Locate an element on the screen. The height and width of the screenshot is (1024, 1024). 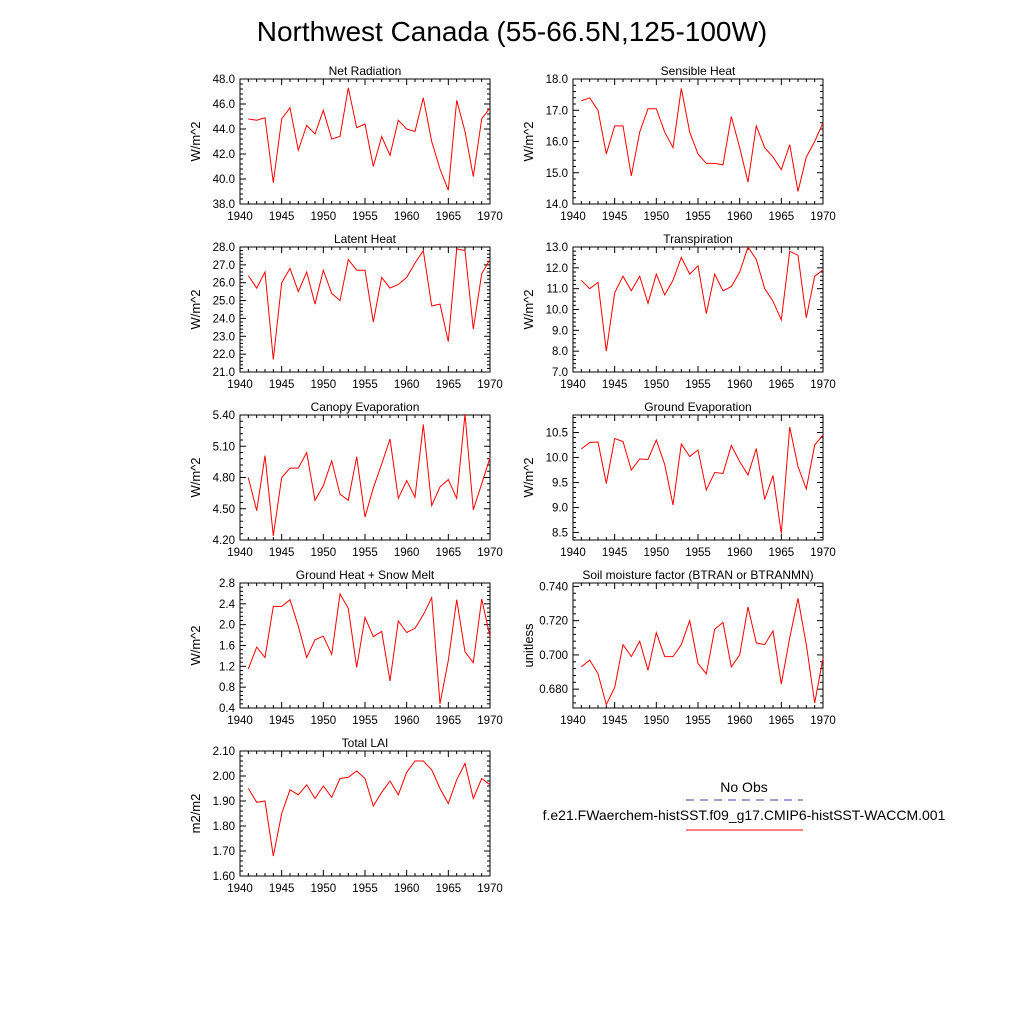
y-tick-label: 2.4 is located at coordinates (227, 605).